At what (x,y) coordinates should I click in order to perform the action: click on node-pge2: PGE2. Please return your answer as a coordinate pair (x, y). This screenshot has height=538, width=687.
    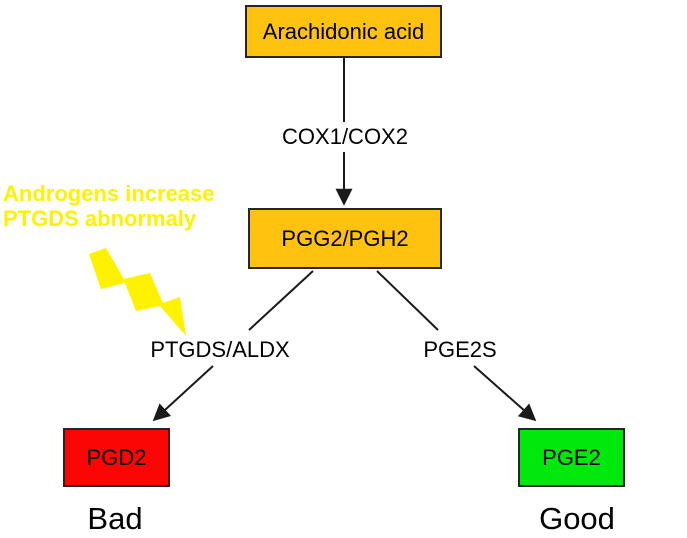
    Looking at the image, I should click on (571, 457).